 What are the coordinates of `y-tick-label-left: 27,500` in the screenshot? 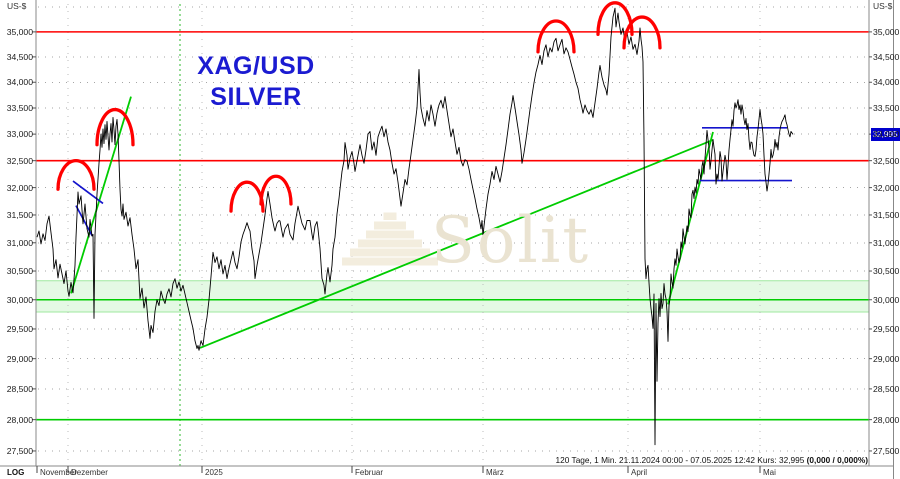 It's located at (19, 450).